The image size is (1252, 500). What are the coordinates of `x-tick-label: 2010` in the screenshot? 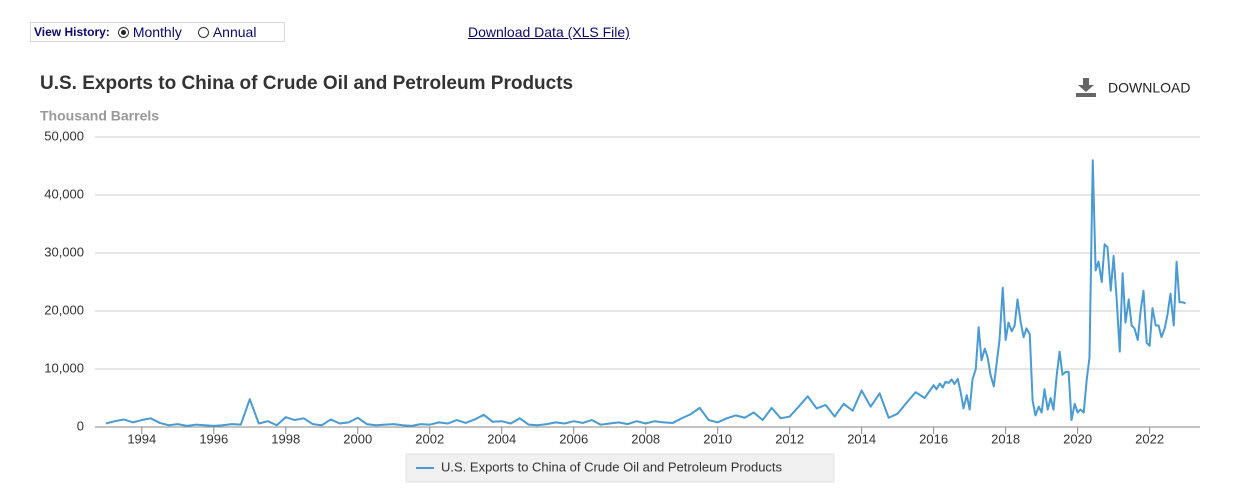 It's located at (717, 438).